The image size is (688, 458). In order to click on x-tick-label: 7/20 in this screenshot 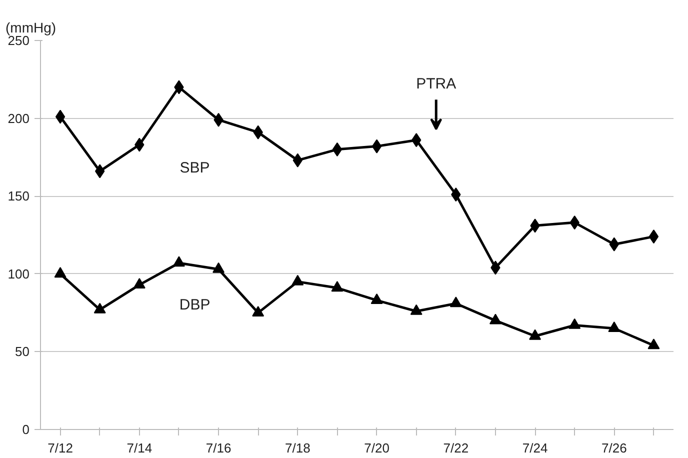, I will do `click(377, 448)`.